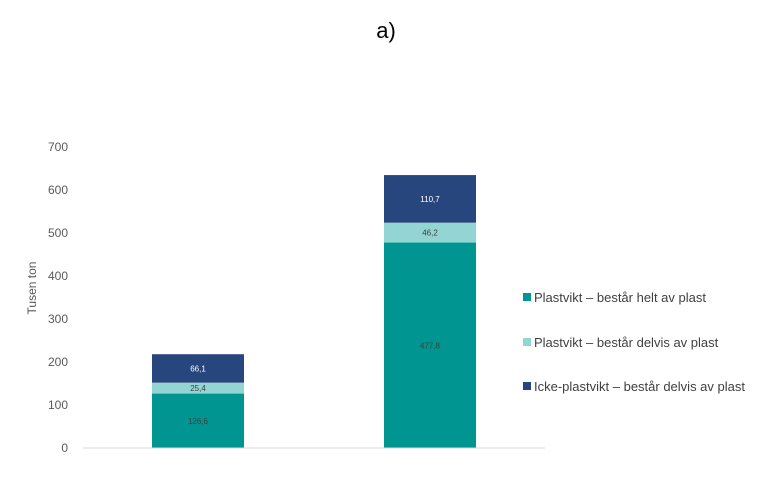  What do you see at coordinates (58, 319) in the screenshot?
I see `y-tick-label: 300` at bounding box center [58, 319].